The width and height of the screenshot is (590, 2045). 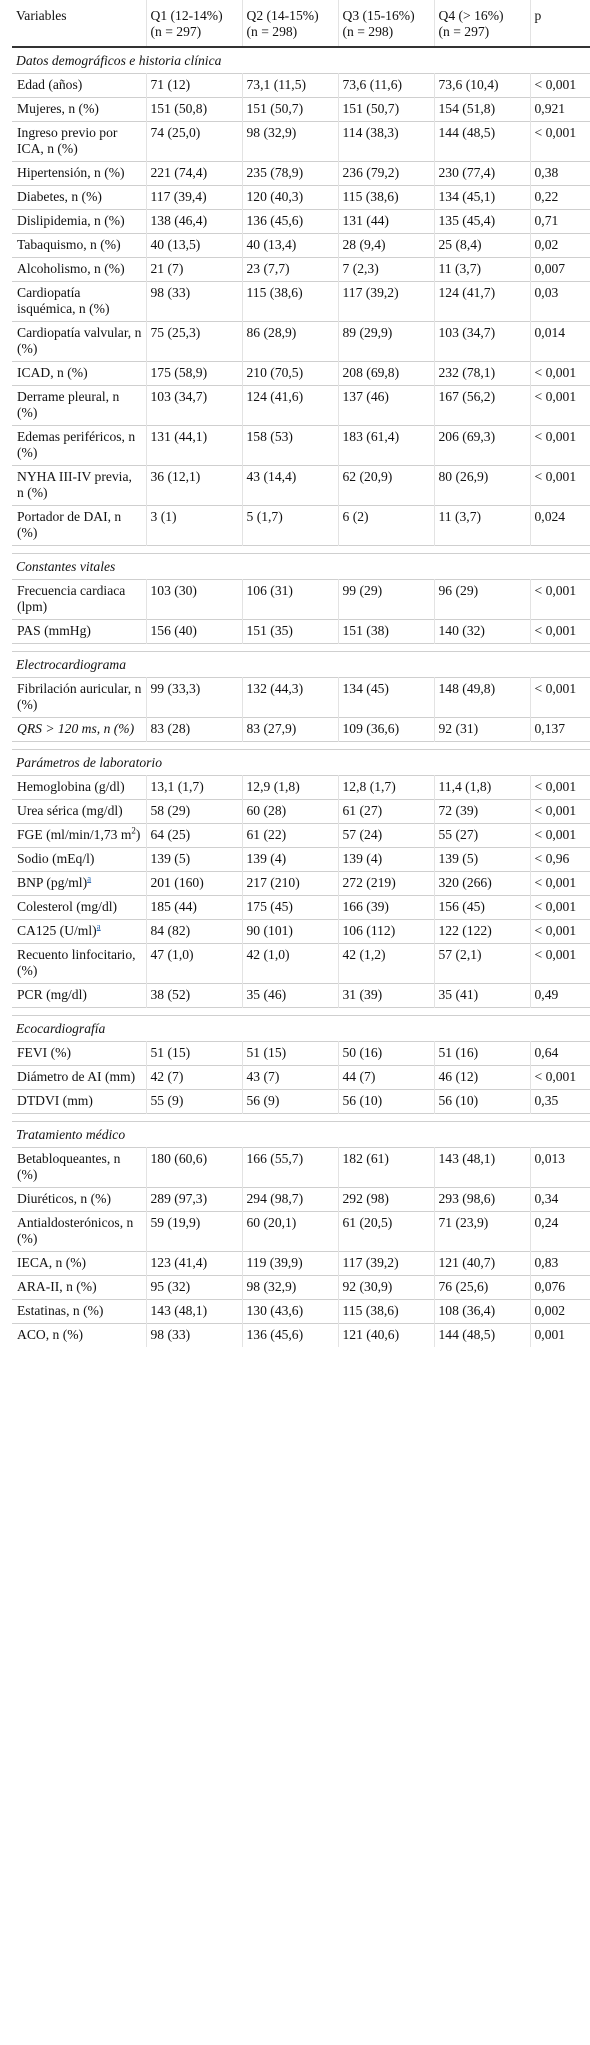 What do you see at coordinates (79, 1311) in the screenshot?
I see `variable-cell: Estatinas, n (%)` at bounding box center [79, 1311].